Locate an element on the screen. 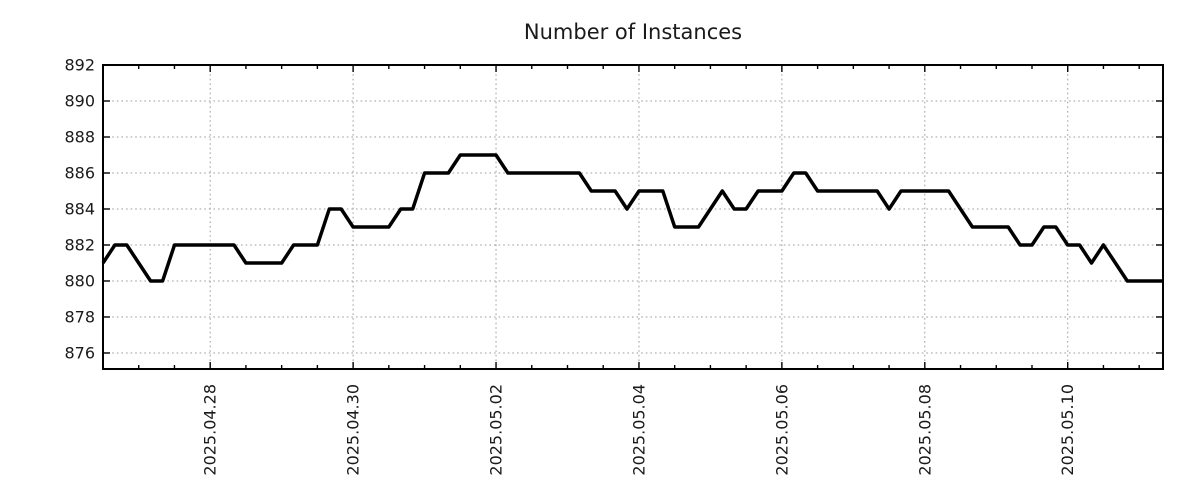 The height and width of the screenshot is (500, 1200). x-tick-label: 2025.05.06 is located at coordinates (781, 430).